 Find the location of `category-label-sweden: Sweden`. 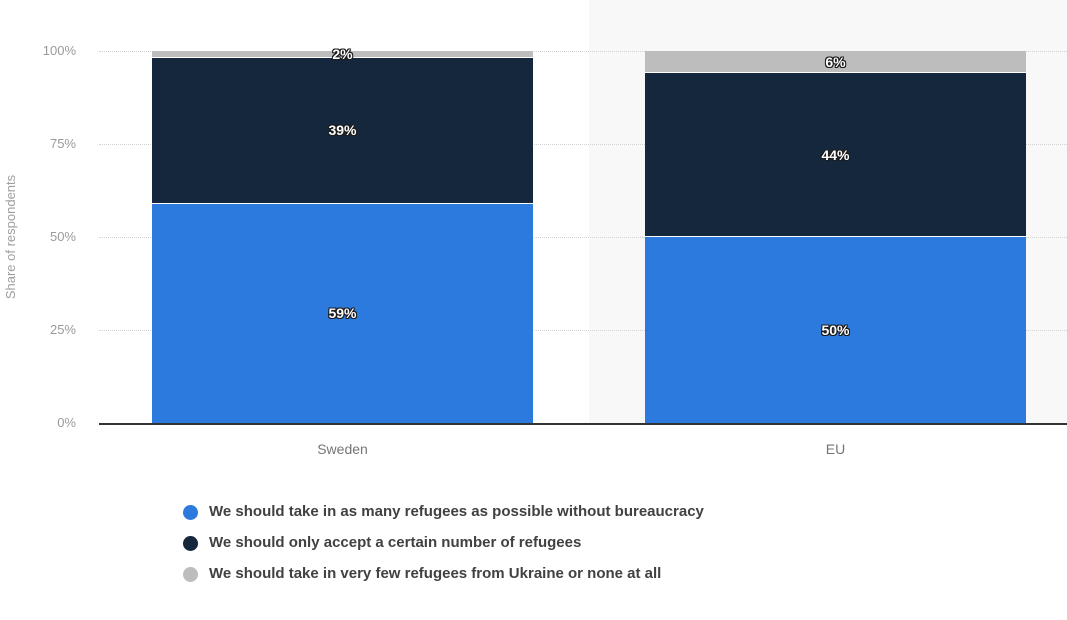

category-label-sweden: Sweden is located at coordinates (342, 449).